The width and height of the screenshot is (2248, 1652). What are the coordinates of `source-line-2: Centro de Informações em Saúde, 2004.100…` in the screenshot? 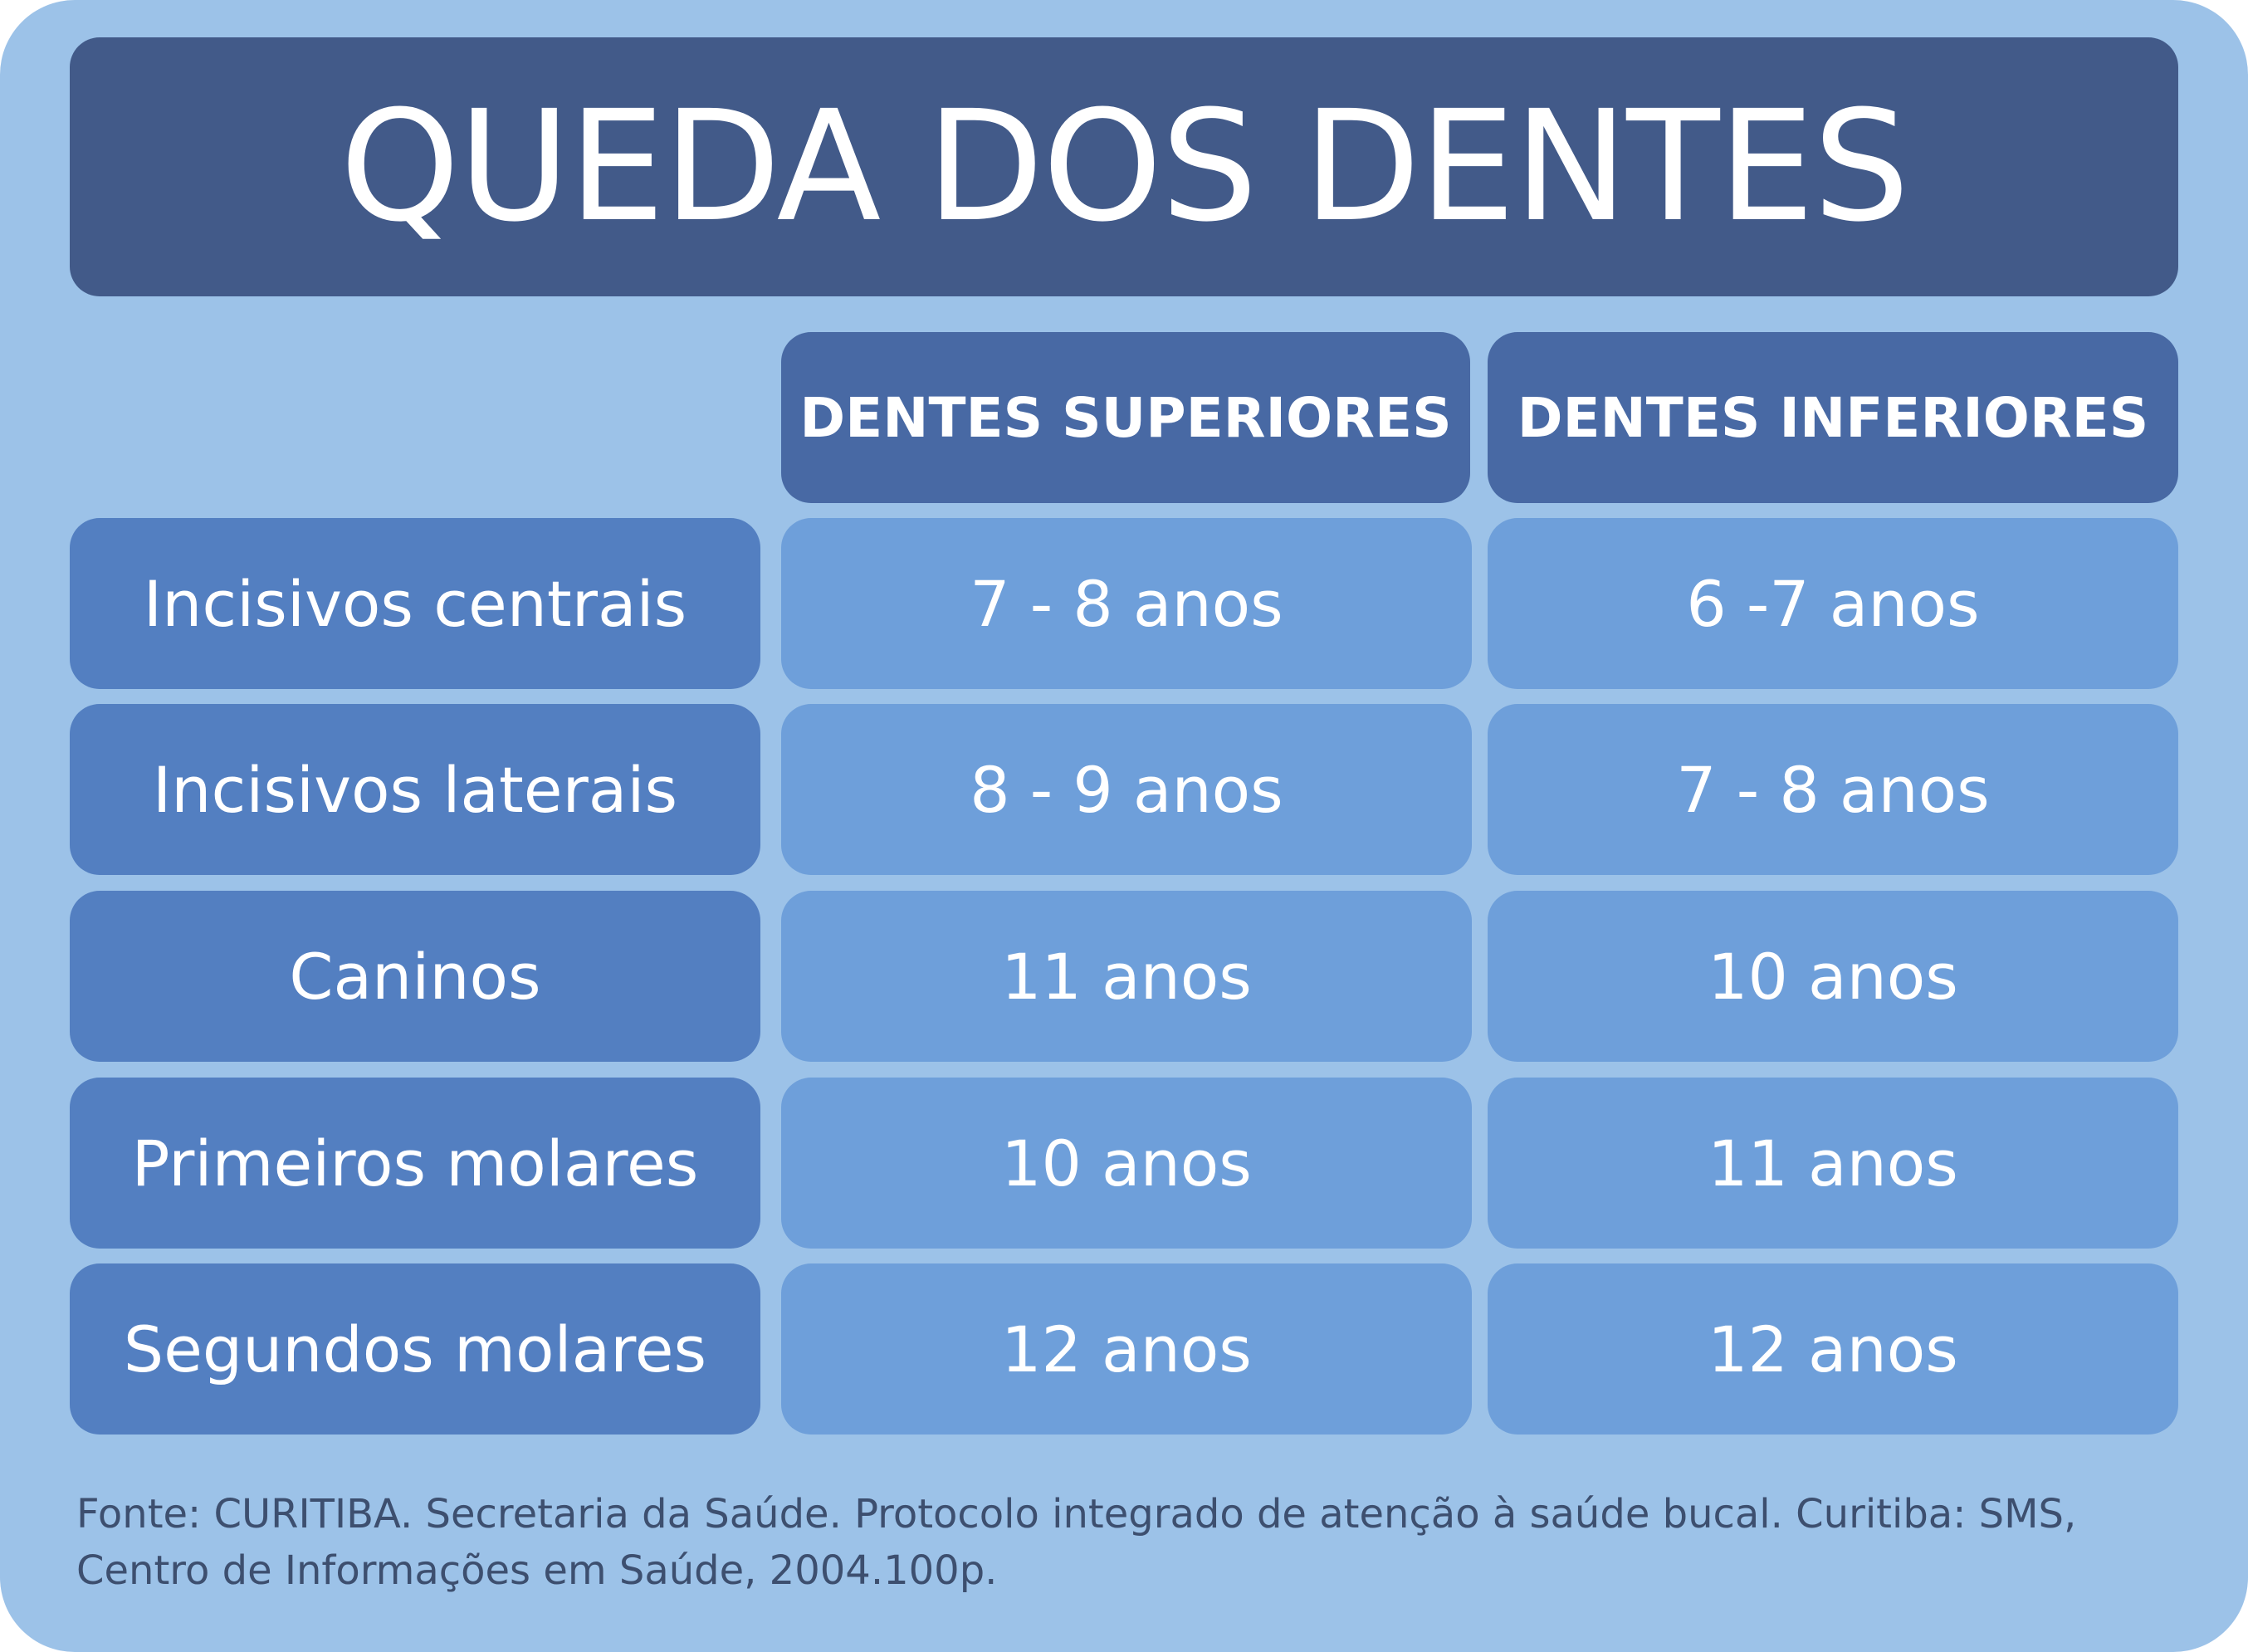 It's located at (537, 1570).